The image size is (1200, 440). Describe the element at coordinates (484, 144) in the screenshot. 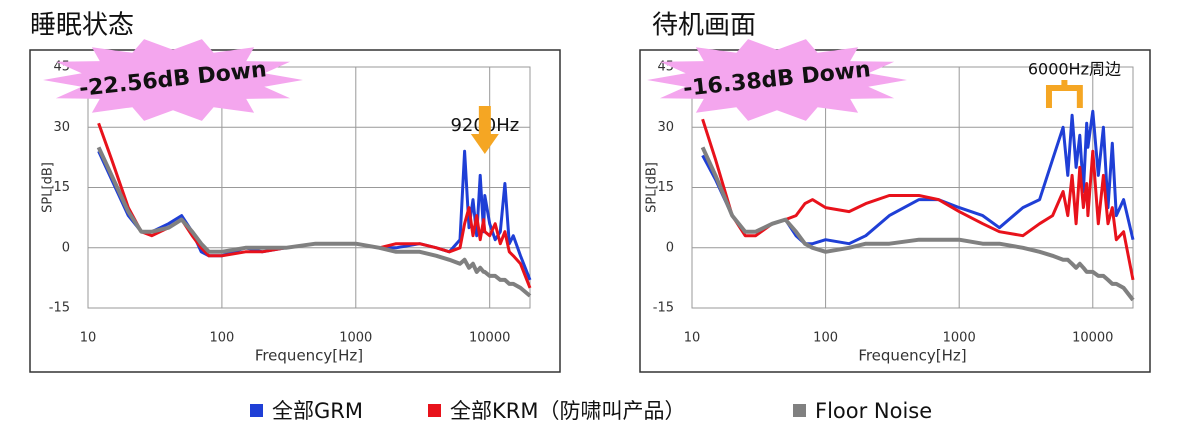

I see `marker-arrow-head` at that location.